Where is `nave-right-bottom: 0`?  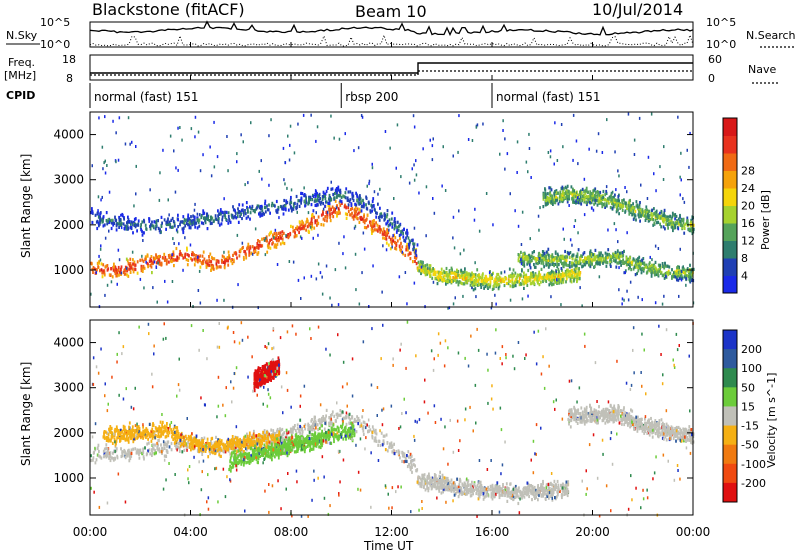
nave-right-bottom: 0 is located at coordinates (711, 78).